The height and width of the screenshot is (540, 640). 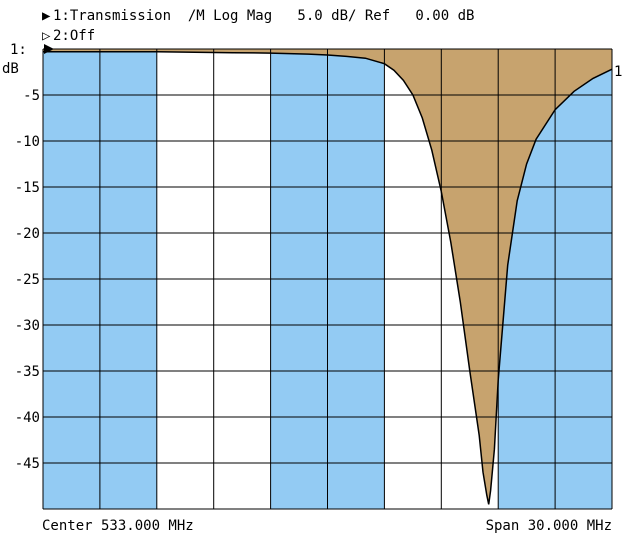 I want to click on y-tick-label: -40, so click(x=27, y=418).